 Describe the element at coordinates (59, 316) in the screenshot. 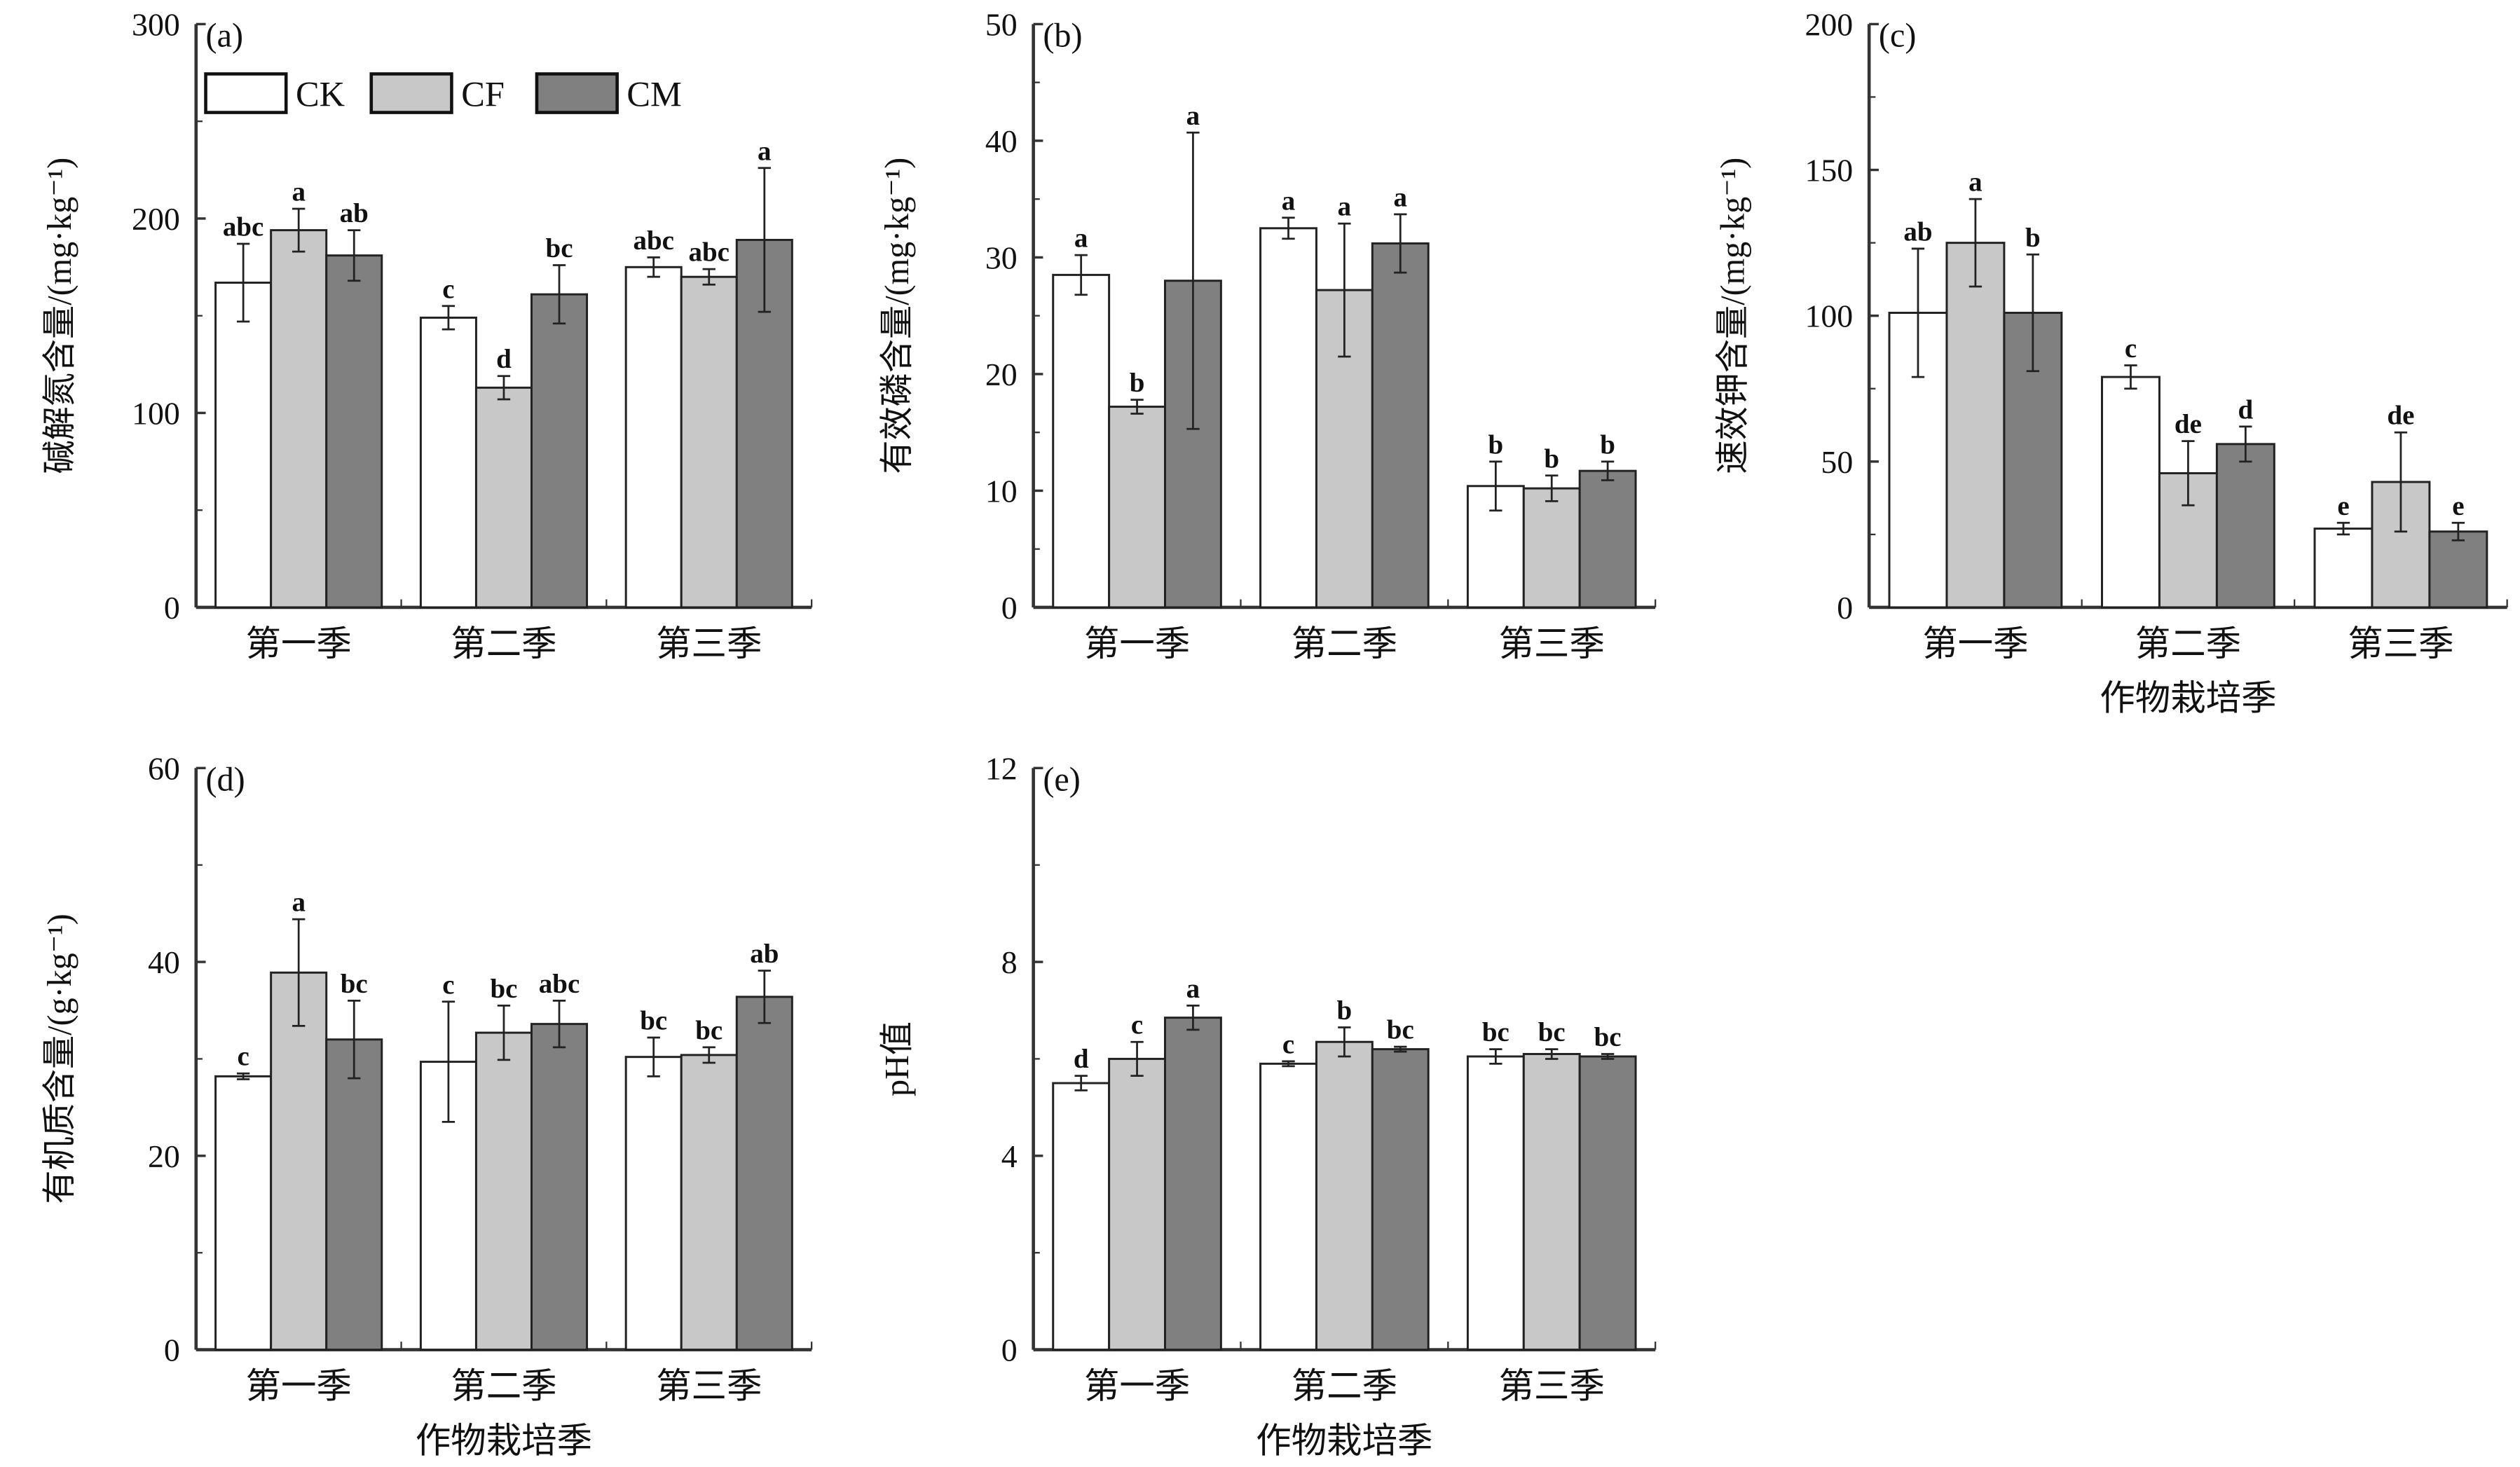

I see `y-axis-label: 碱解氮含量/(mg·kg⁻¹)` at that location.